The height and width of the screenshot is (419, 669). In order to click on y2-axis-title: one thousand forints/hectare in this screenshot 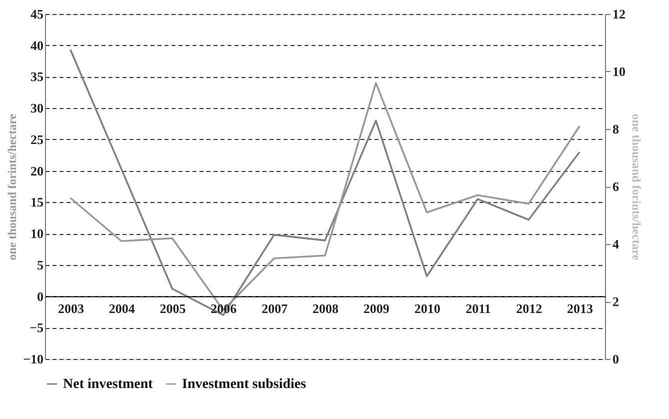, I will do `click(637, 187)`.